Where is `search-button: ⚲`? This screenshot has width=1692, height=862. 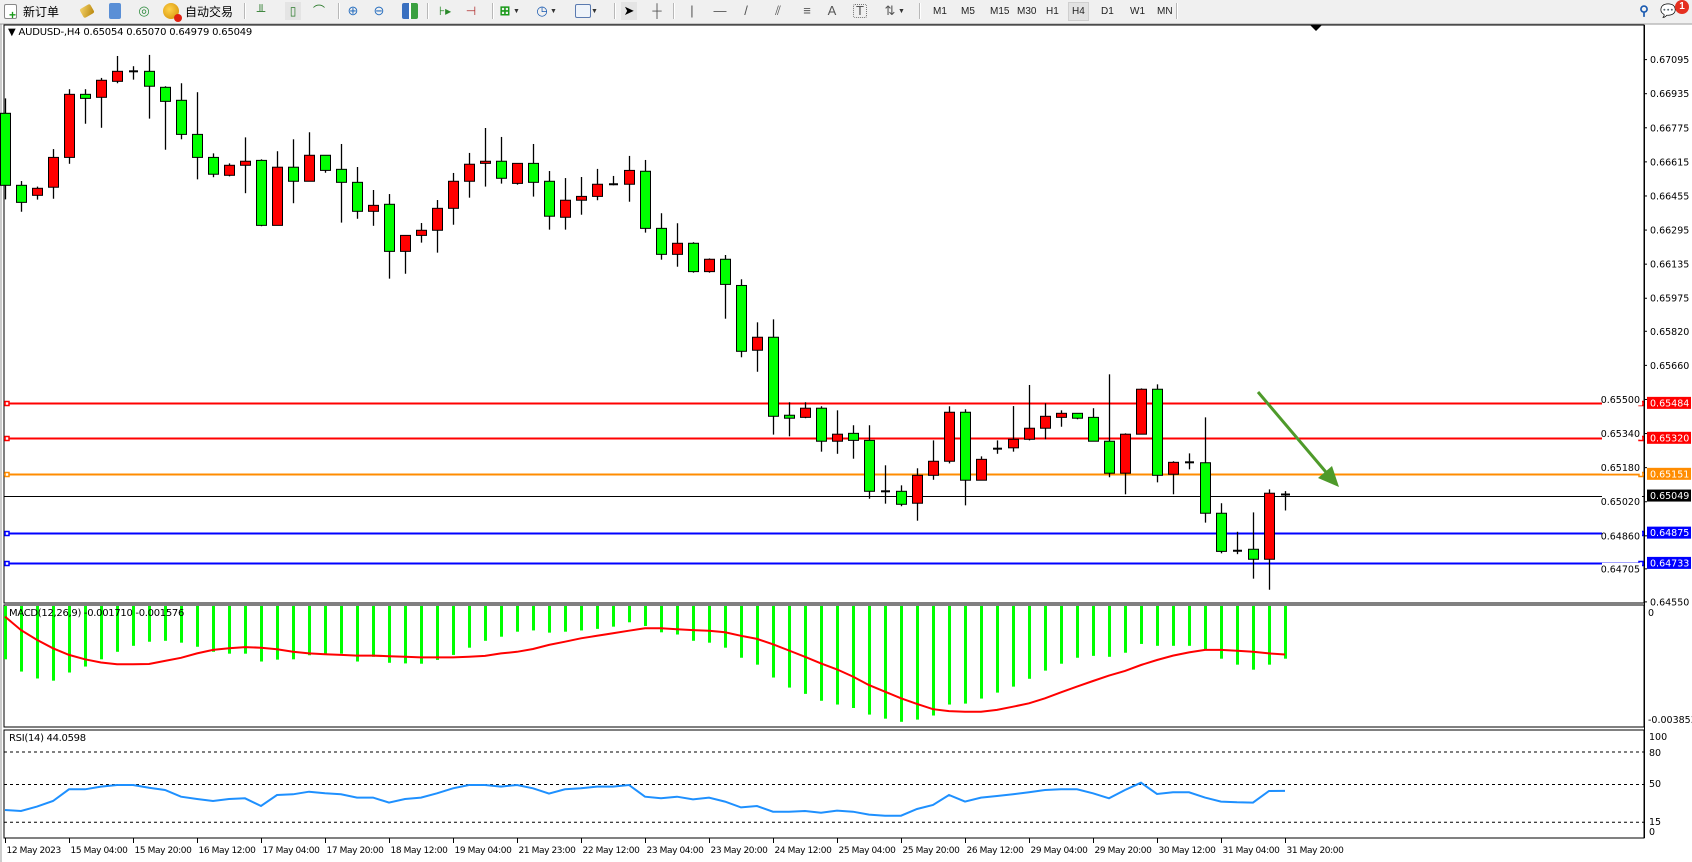 search-button: ⚲ is located at coordinates (1644, 11).